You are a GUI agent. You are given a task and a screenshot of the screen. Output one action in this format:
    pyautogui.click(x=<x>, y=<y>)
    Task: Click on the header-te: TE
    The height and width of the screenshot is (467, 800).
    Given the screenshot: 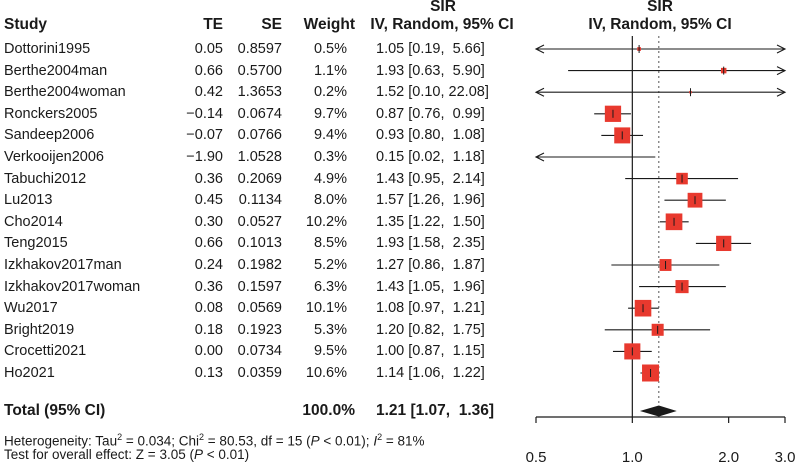 What is the action you would take?
    pyautogui.click(x=213, y=24)
    